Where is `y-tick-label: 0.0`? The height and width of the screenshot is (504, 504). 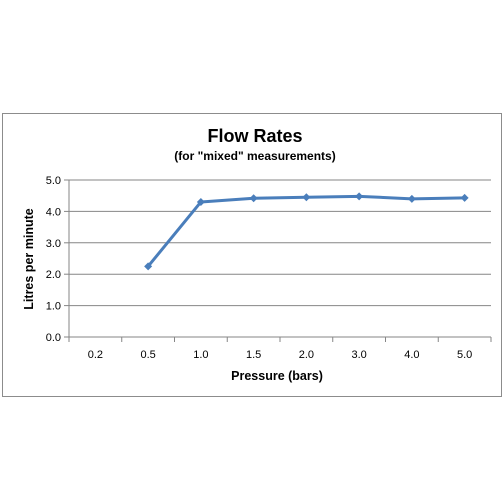
y-tick-label: 0.0 is located at coordinates (53, 338).